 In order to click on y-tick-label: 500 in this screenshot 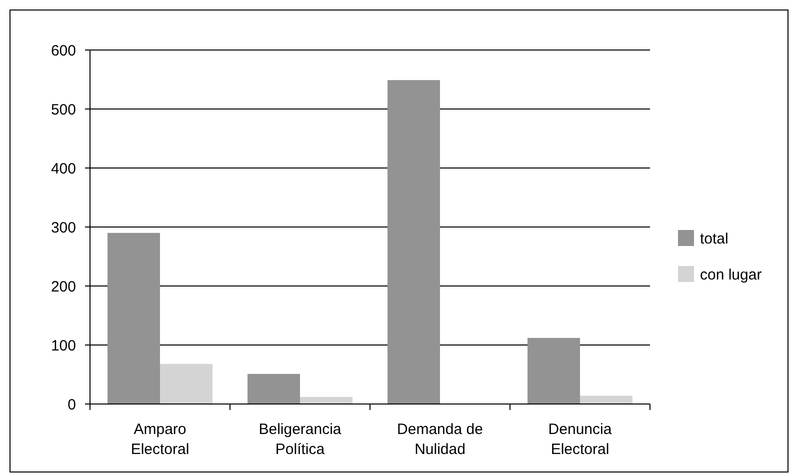, I will do `click(63, 109)`.